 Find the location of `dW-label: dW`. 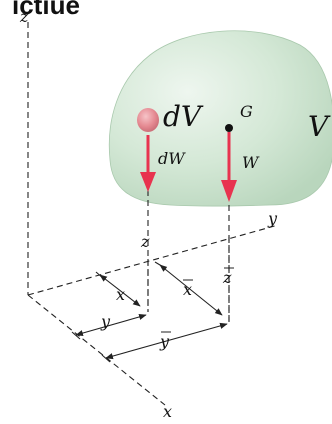

dW-label: dW is located at coordinates (172, 158).